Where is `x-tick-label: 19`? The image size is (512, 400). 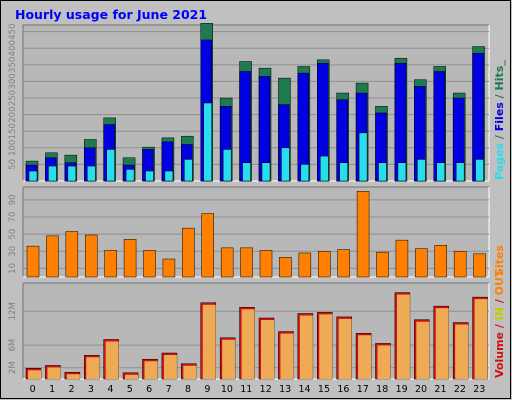
x-tick-label: 19 is located at coordinates (402, 389).